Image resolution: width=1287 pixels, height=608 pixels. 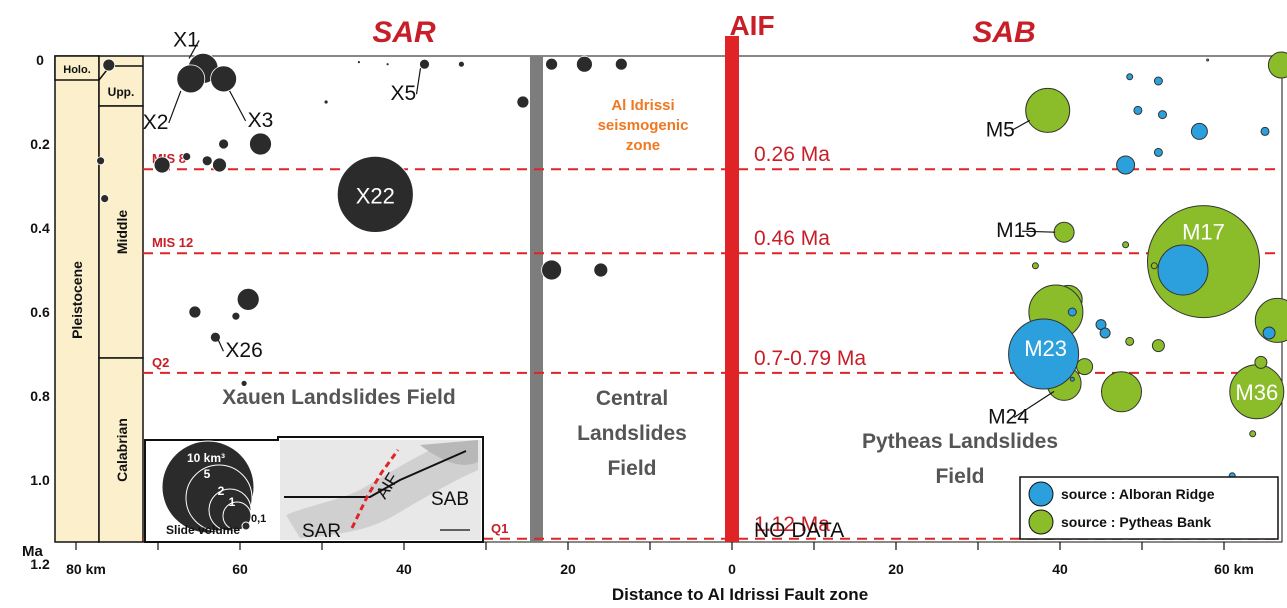 I want to click on x-tick-label: 40, so click(x=404, y=569).